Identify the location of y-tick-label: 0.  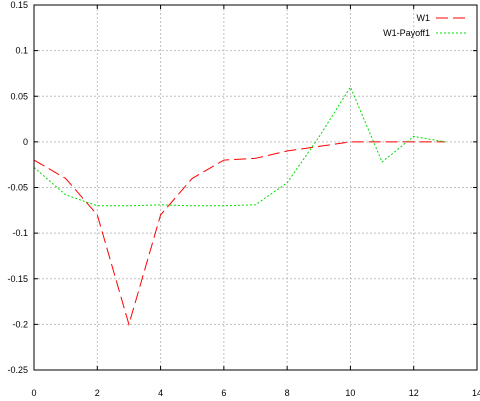
(25, 142).